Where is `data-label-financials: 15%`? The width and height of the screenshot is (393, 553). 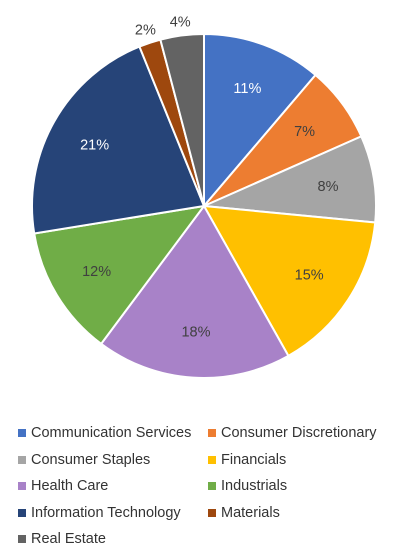 data-label-financials: 15% is located at coordinates (309, 276).